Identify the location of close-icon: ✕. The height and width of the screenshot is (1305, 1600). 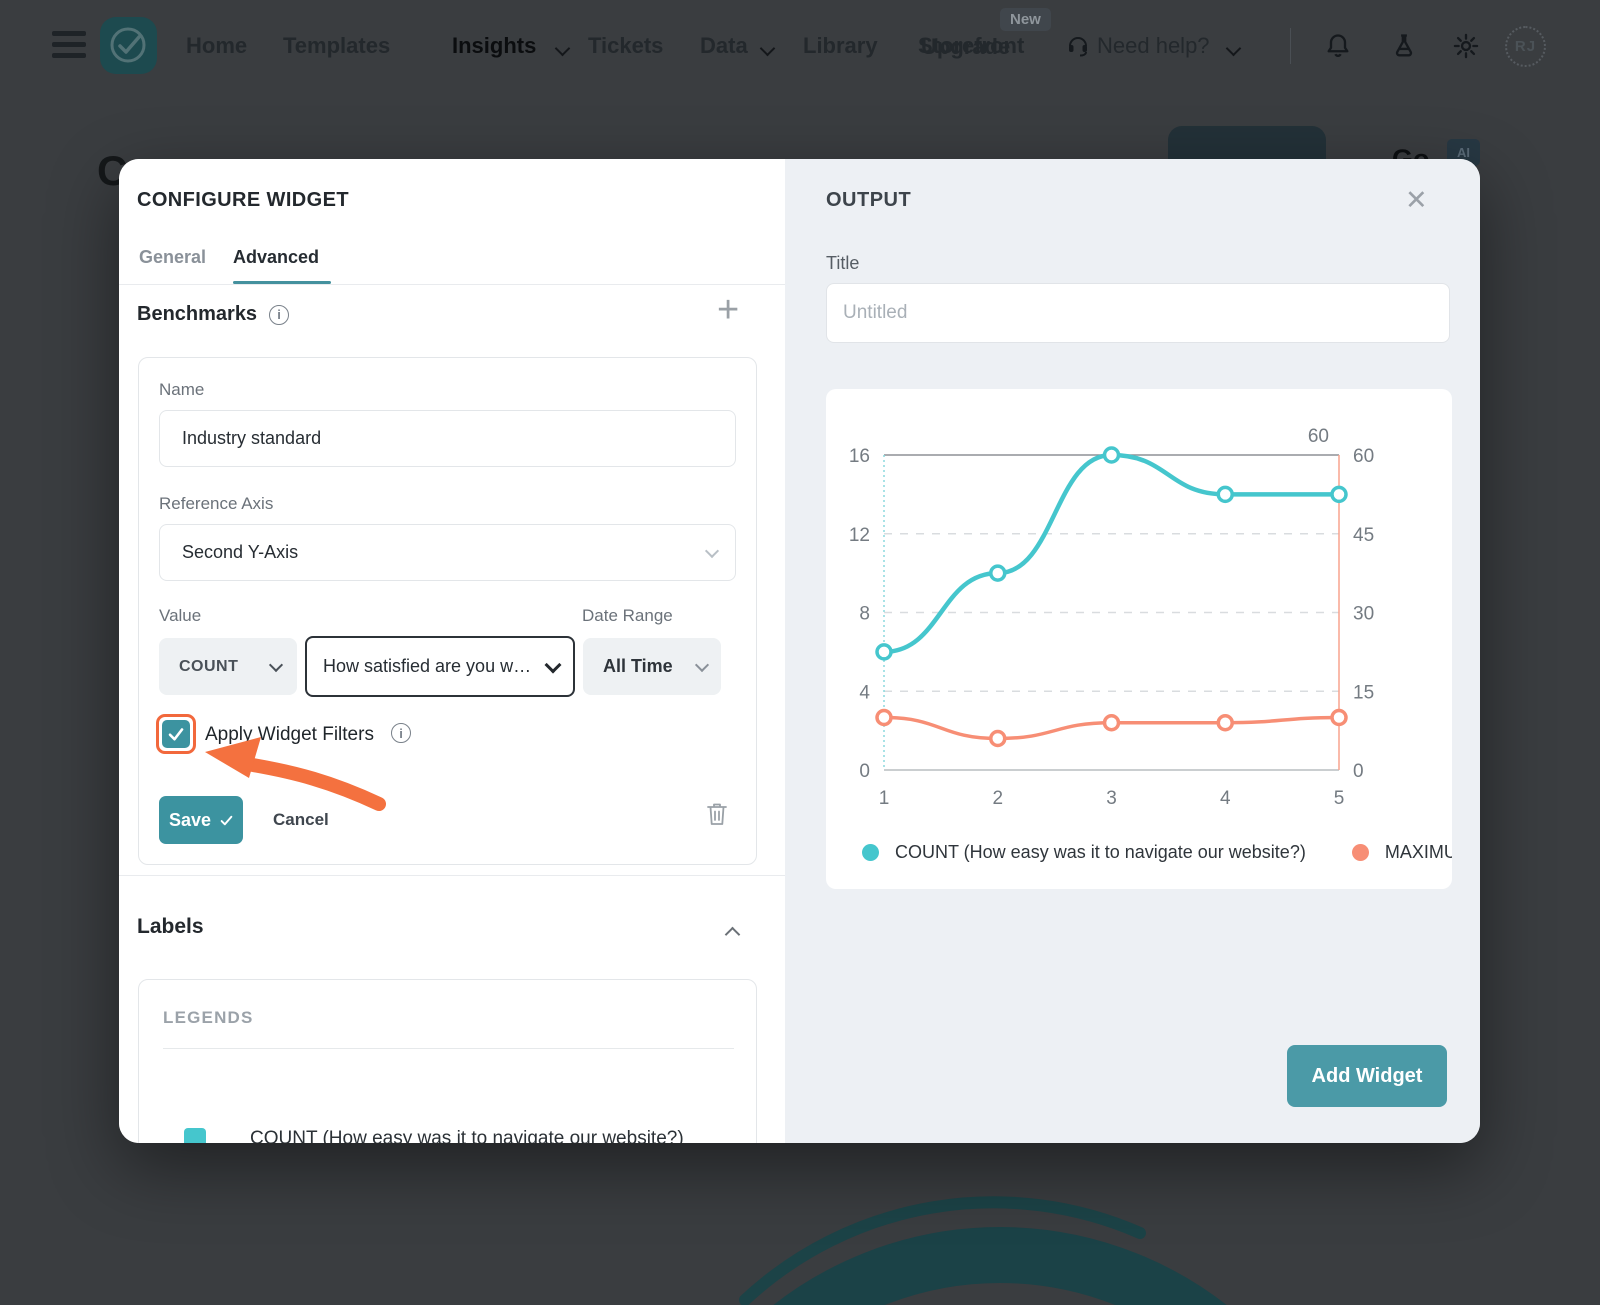
(1416, 200).